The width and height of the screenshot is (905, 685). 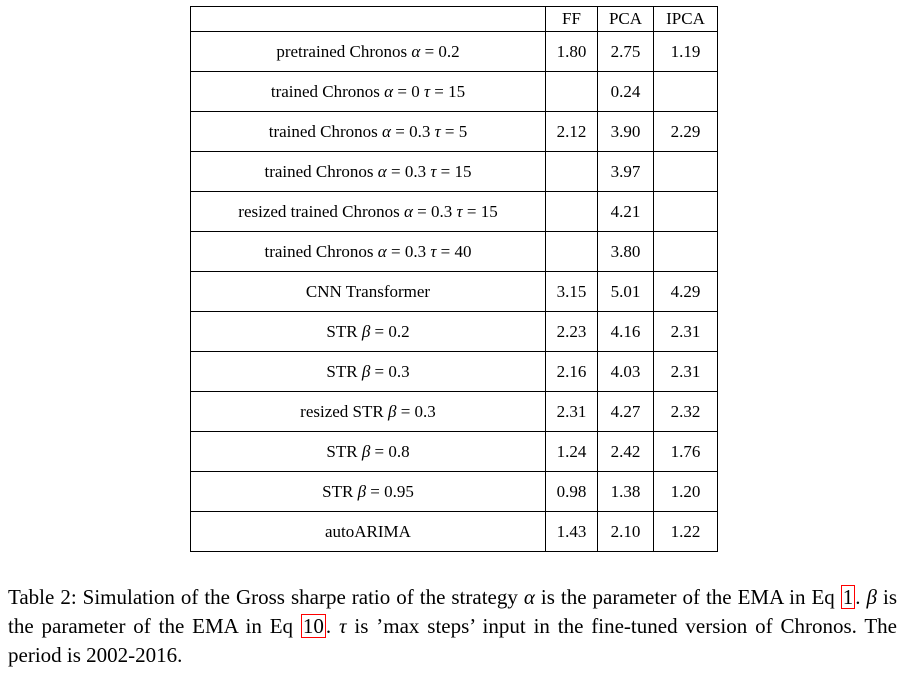 I want to click on value-cell-ff: 2.23, so click(x=571, y=331).